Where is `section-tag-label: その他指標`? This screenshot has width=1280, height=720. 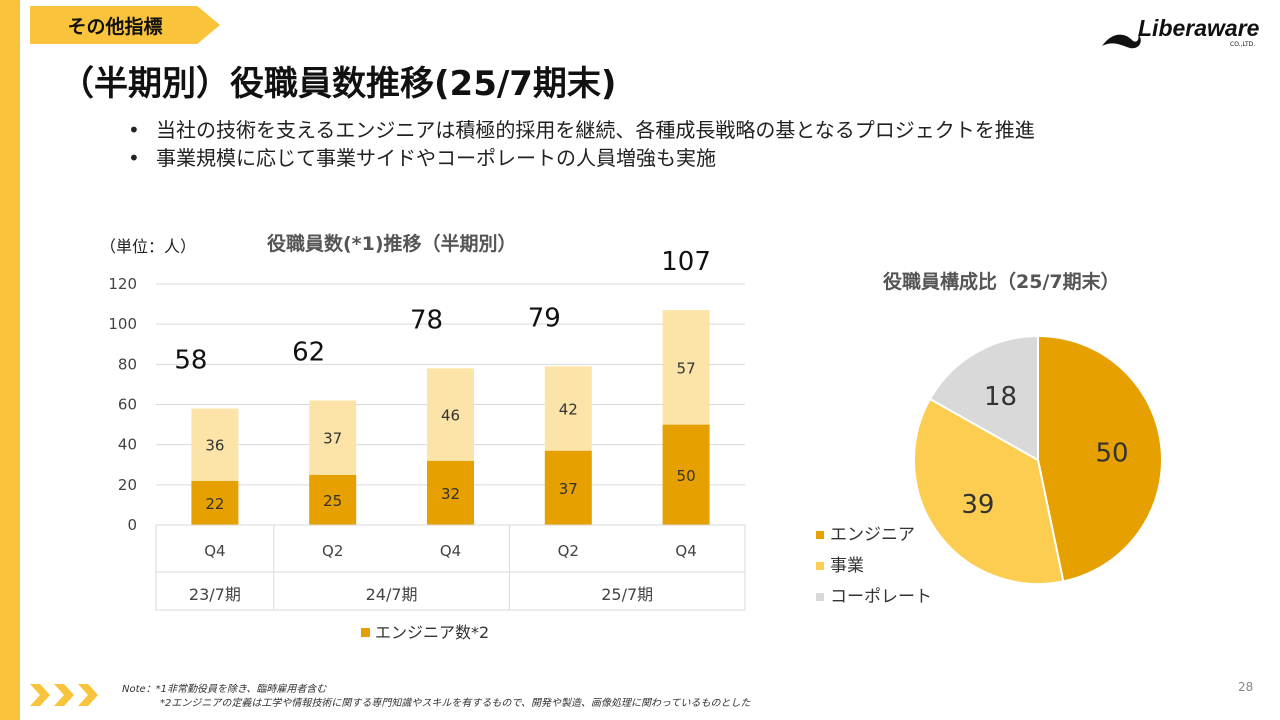
section-tag-label: その他指標 is located at coordinates (115, 26).